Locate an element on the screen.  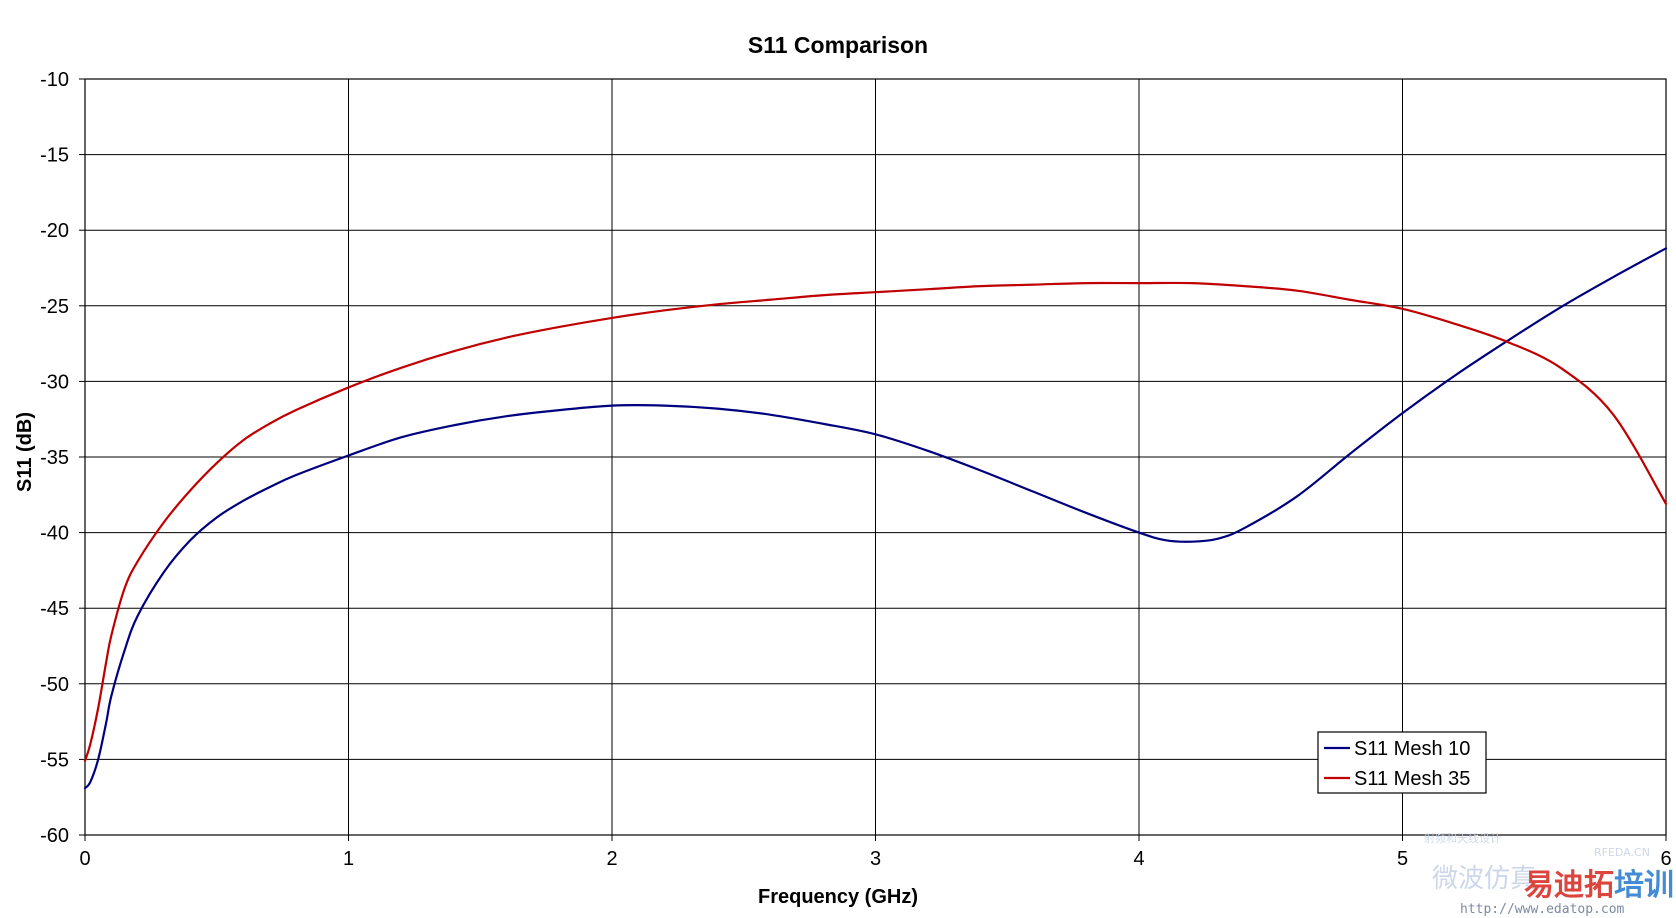
x-tick-label: 3 is located at coordinates (875, 859).